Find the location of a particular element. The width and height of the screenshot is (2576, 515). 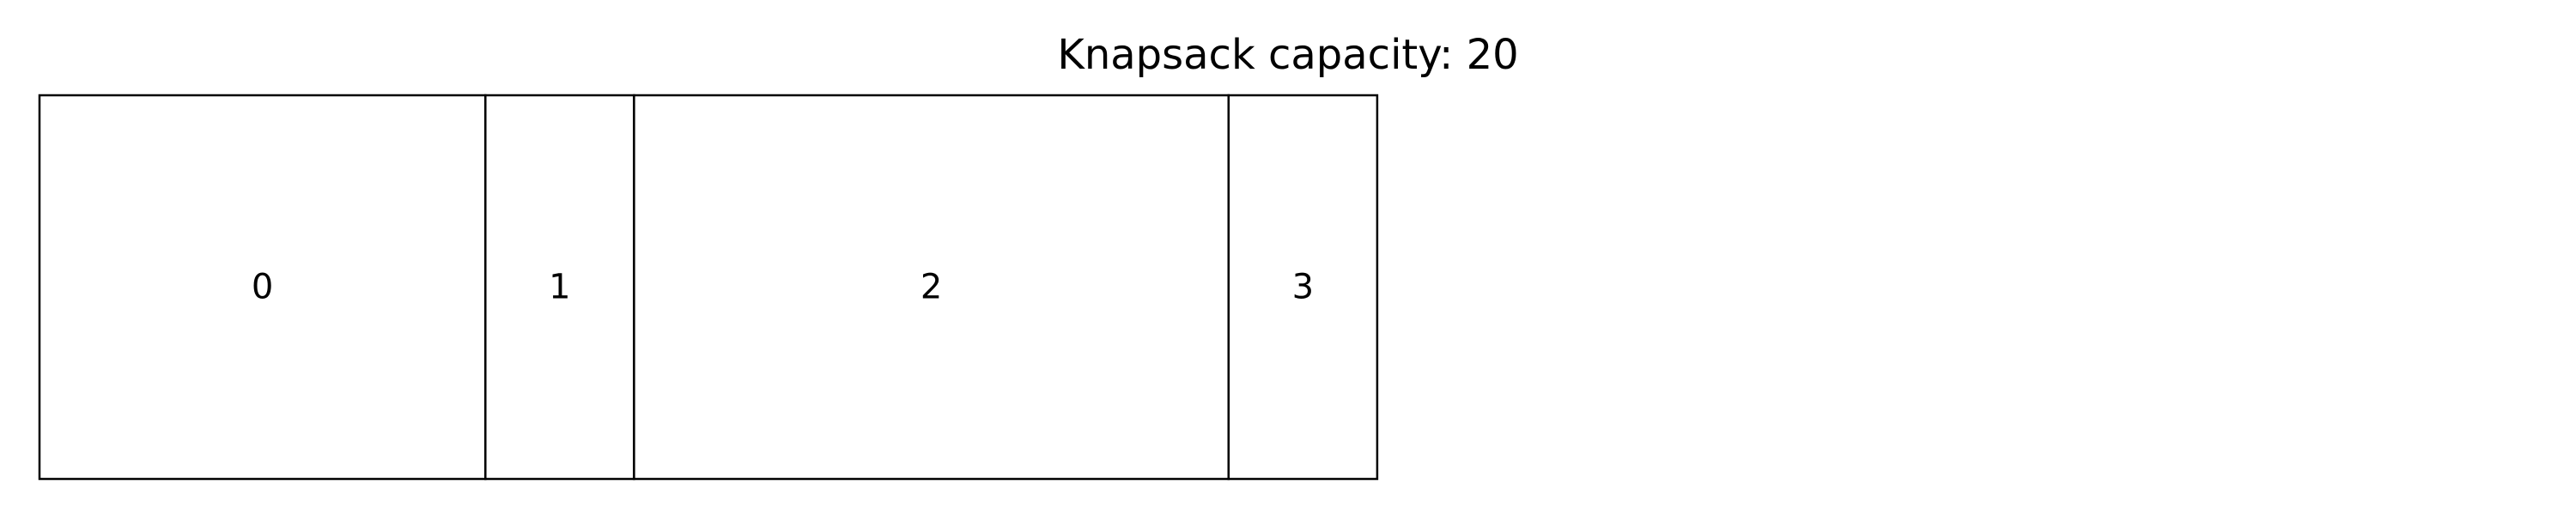

item-label-0: 0 is located at coordinates (262, 287).